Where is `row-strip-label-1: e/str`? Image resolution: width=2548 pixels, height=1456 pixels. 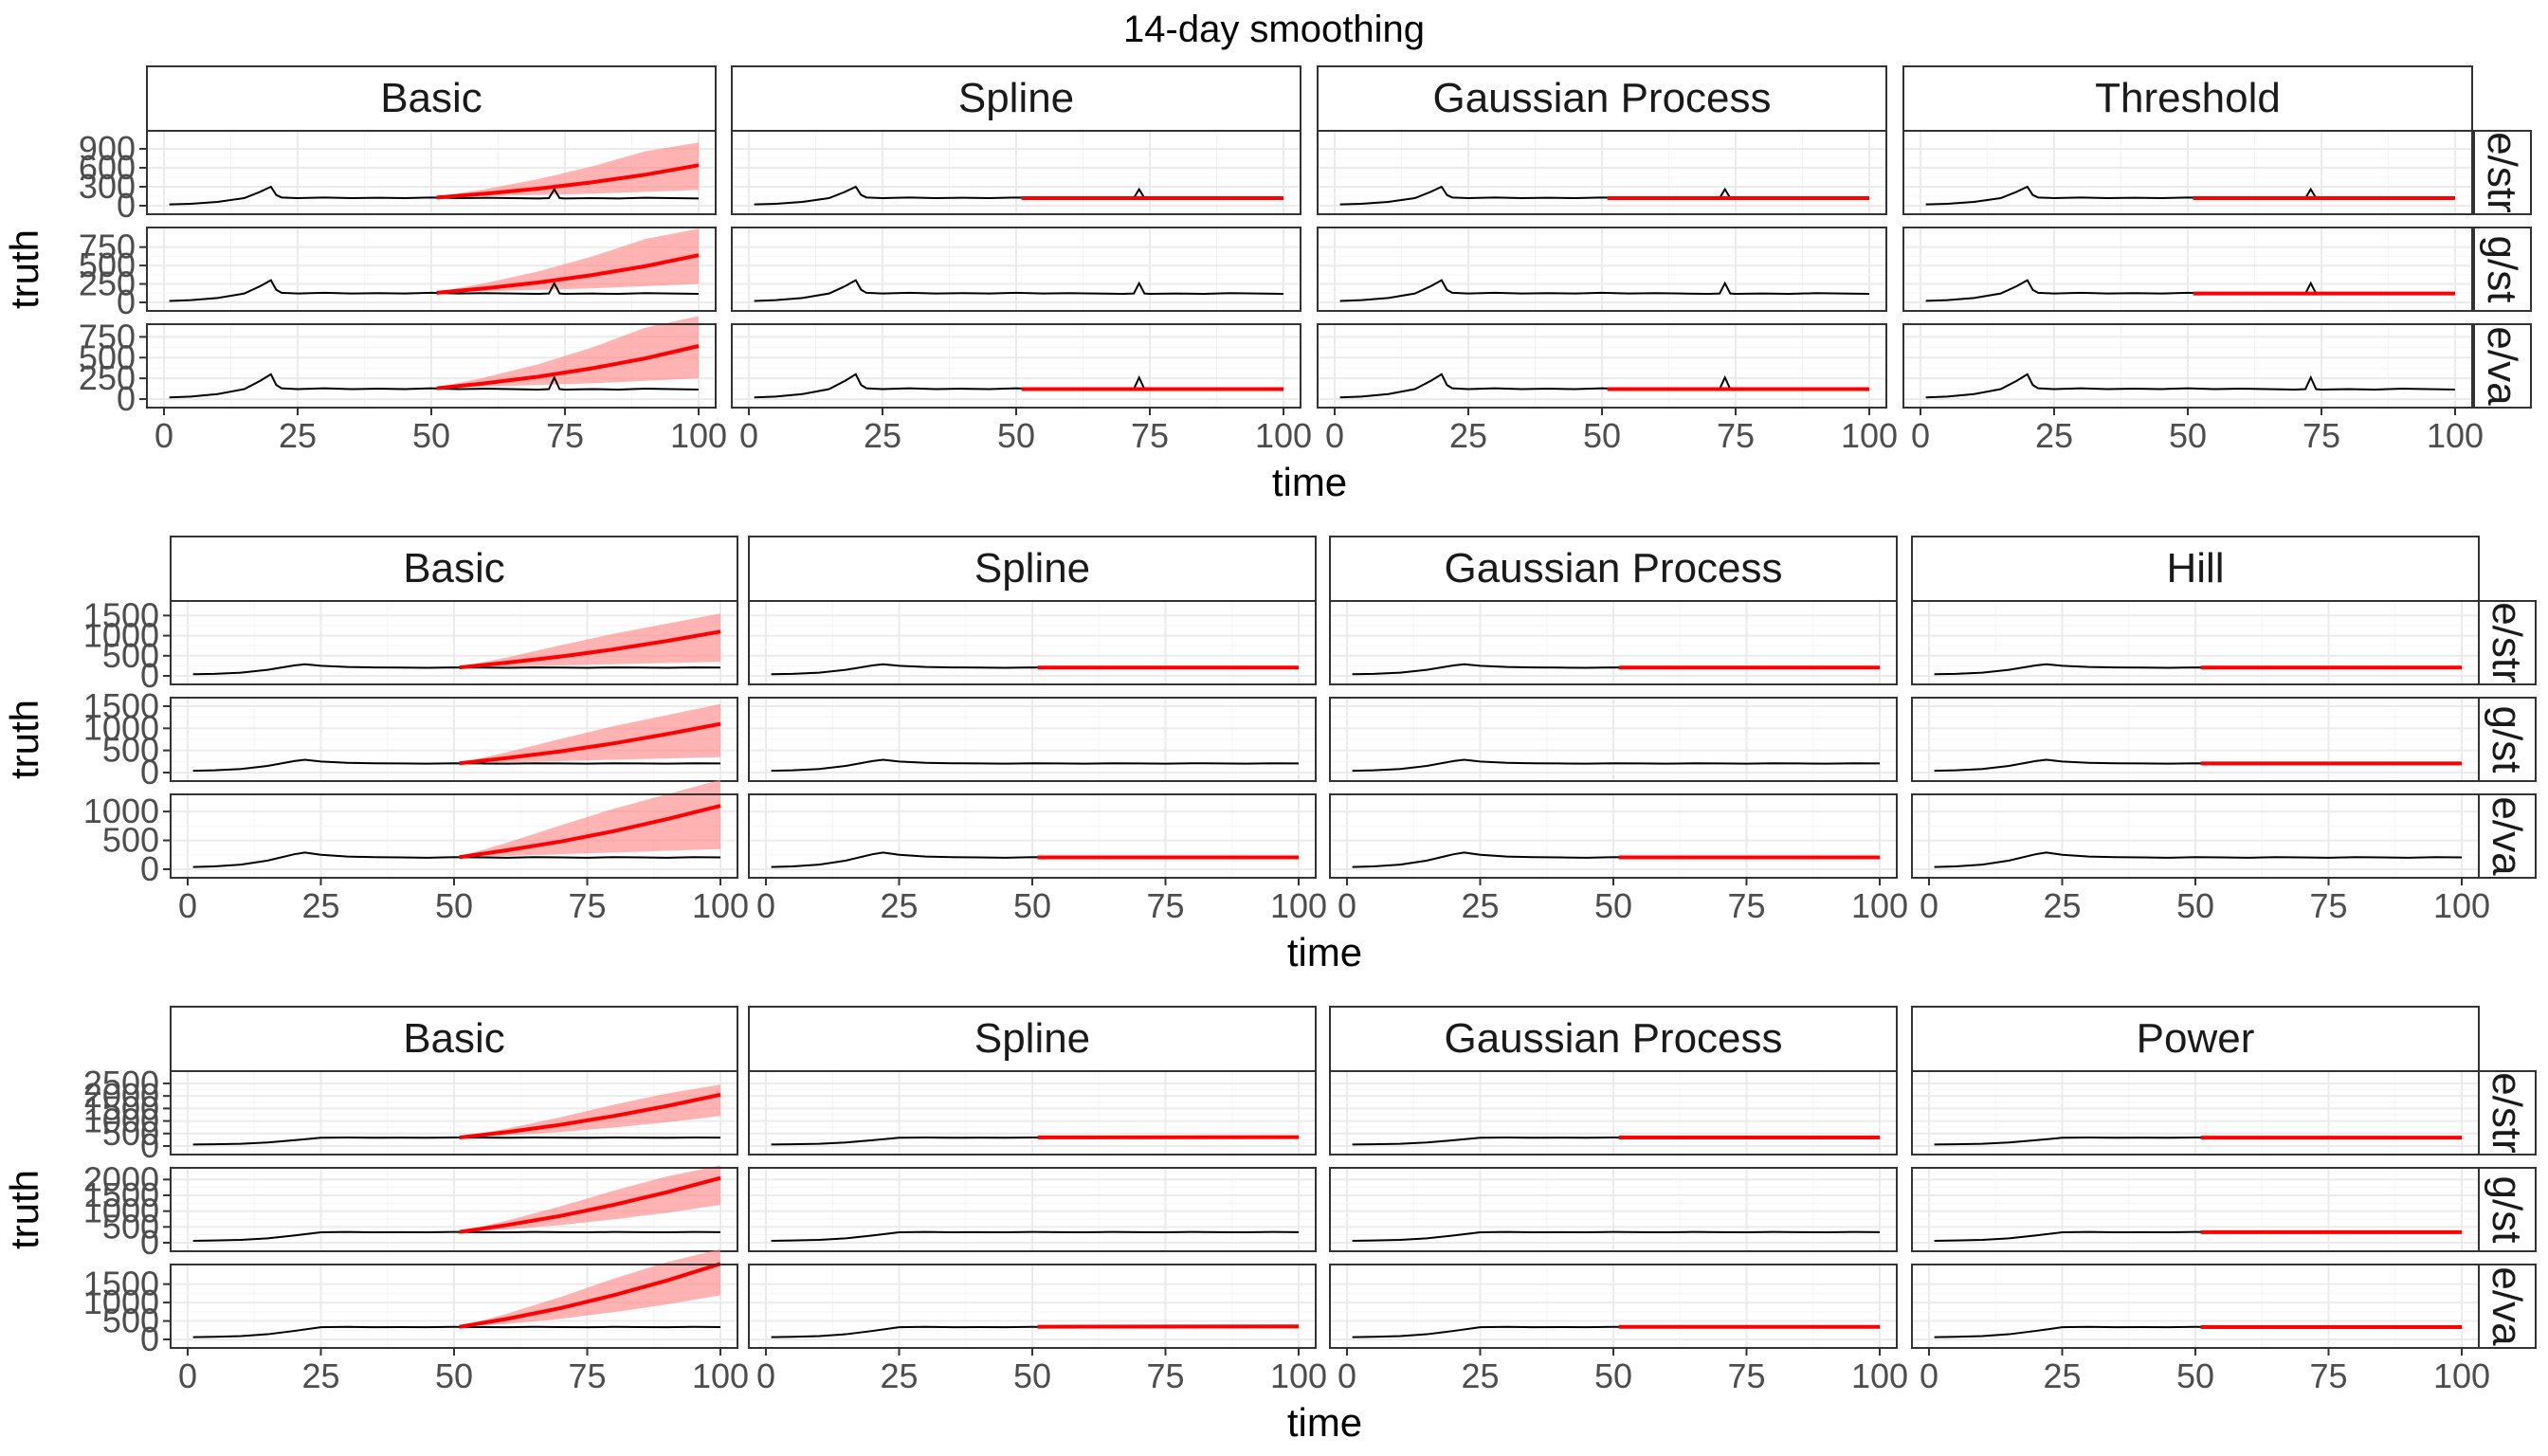 row-strip-label-1: e/str is located at coordinates (2502, 172).